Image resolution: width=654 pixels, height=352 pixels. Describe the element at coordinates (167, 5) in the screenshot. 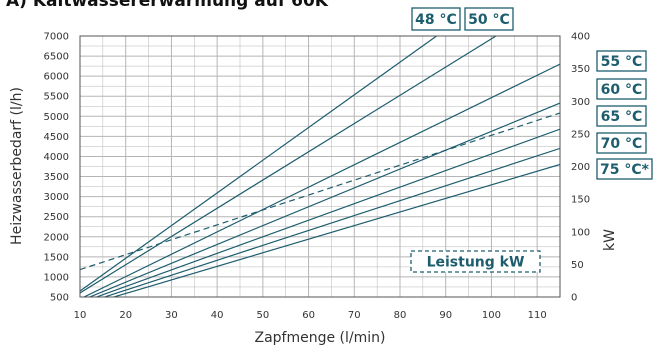

I see `chart-title: A) Kaltwassererwärmung auf 60K` at that location.